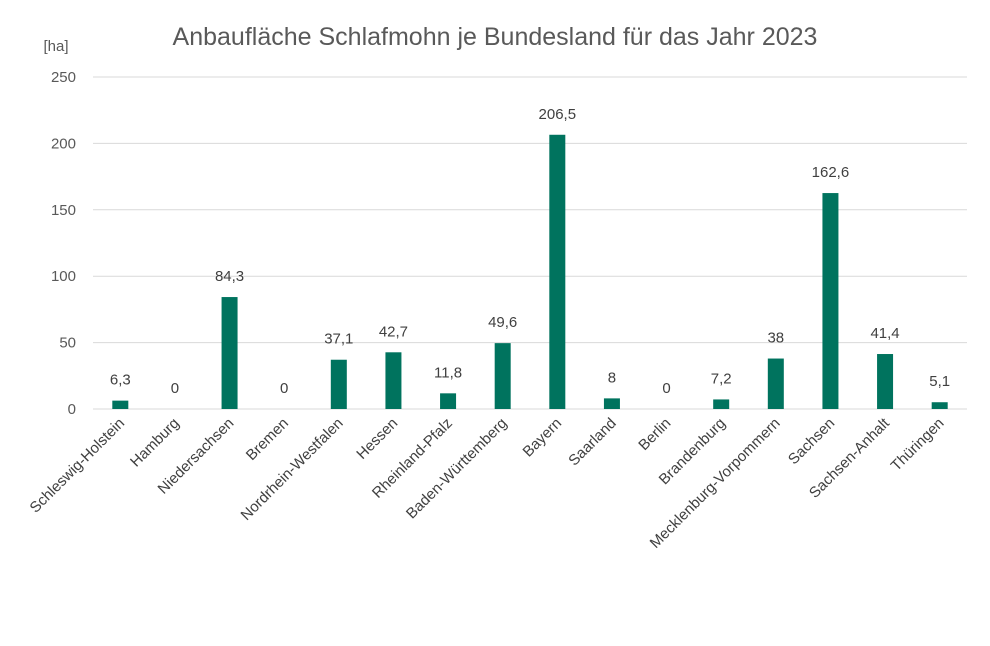  Describe the element at coordinates (448, 372) in the screenshot. I see `data-label: 11,8` at that location.